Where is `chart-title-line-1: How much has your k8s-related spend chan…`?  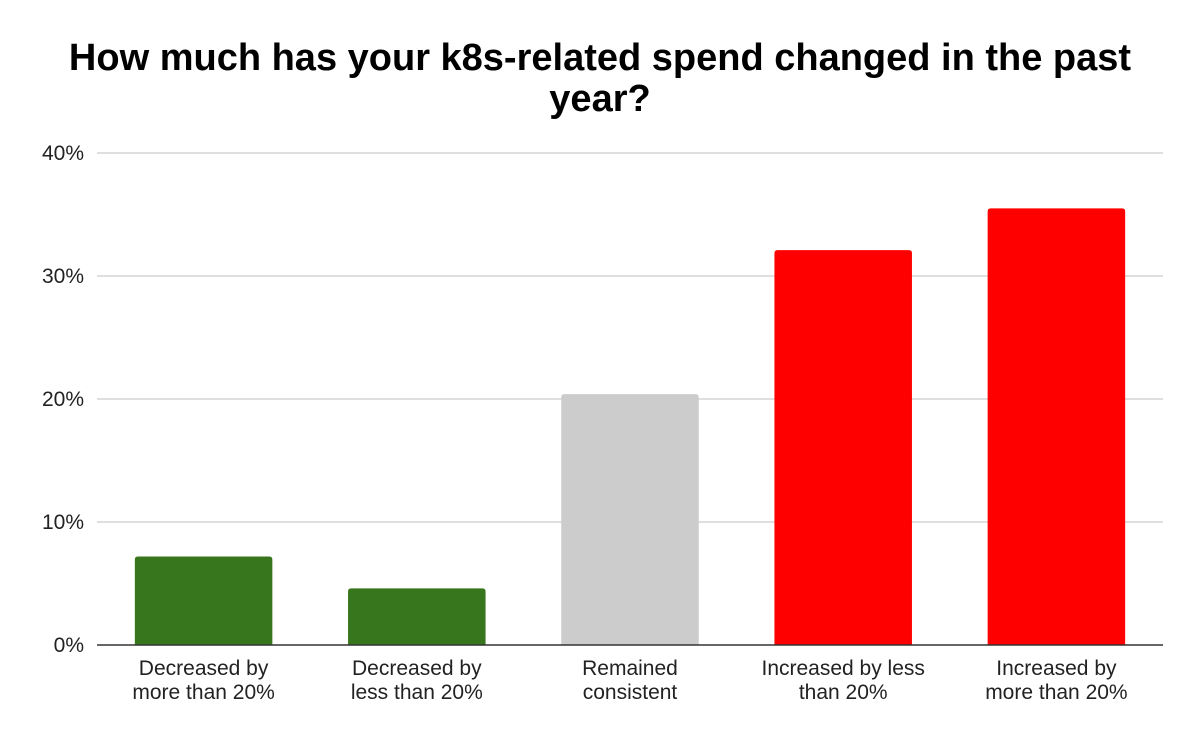 chart-title-line-1: How much has your k8s-related spend chan… is located at coordinates (600, 58).